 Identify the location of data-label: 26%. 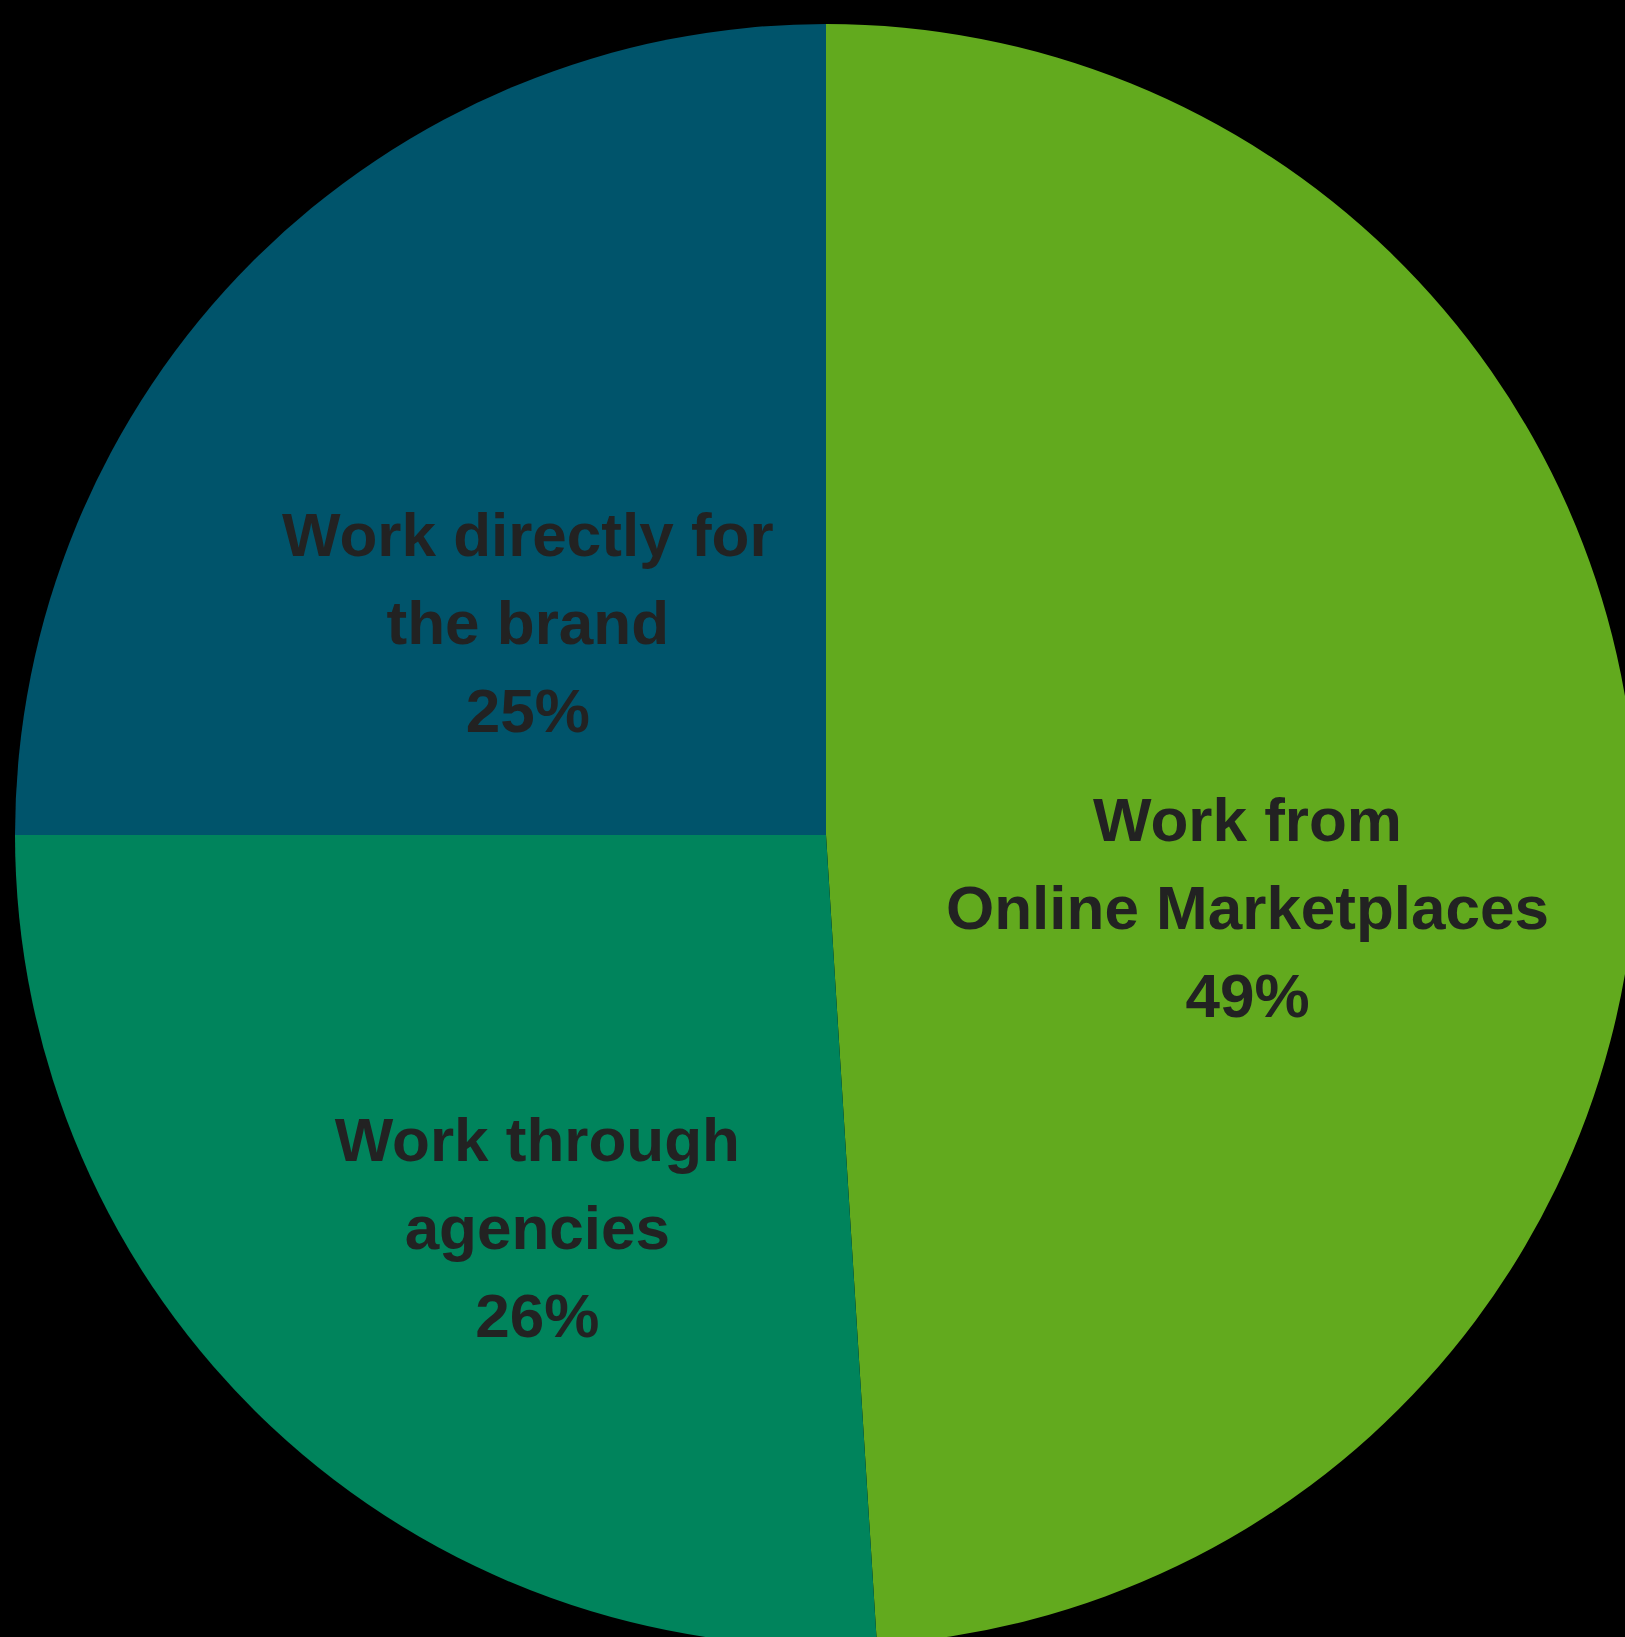
(537, 1316).